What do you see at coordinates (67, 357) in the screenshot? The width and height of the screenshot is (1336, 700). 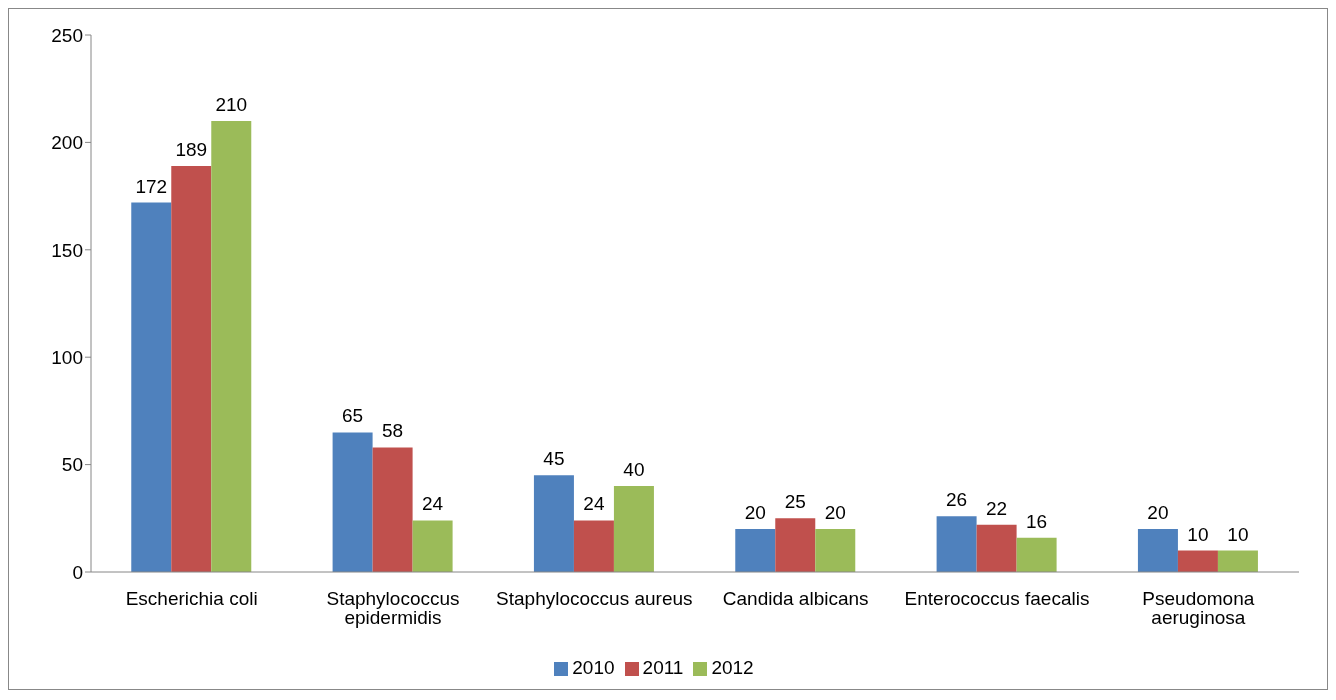 I see `y-tick-label: 100` at bounding box center [67, 357].